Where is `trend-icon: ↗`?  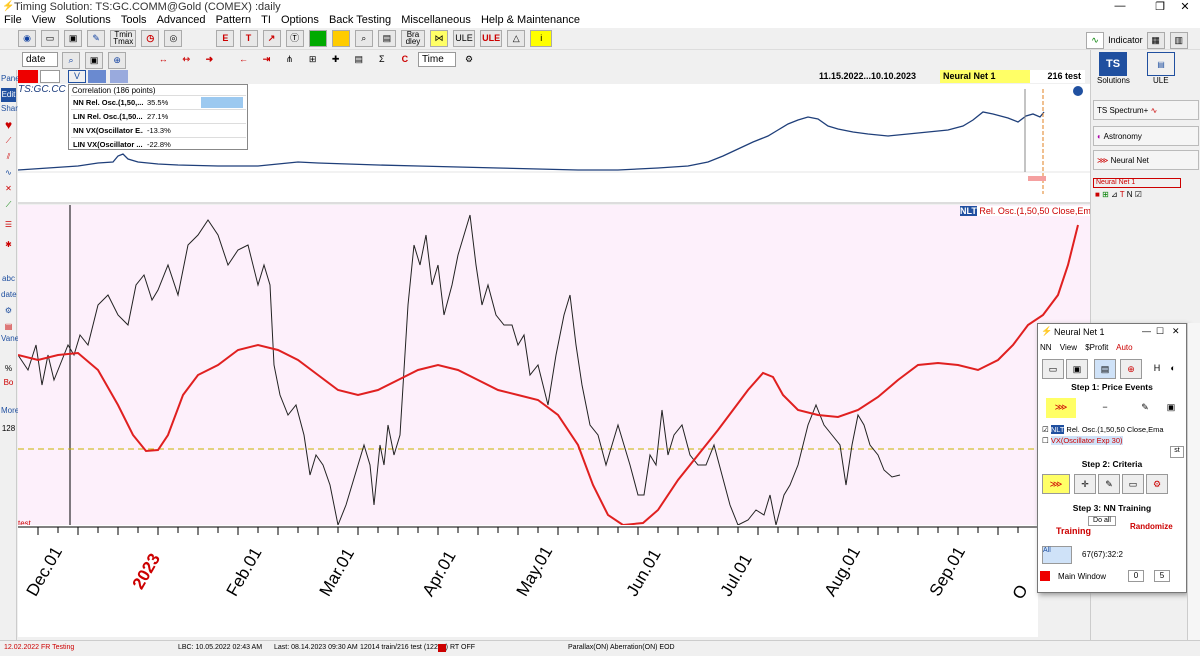
trend-icon: ↗ is located at coordinates (271, 38).